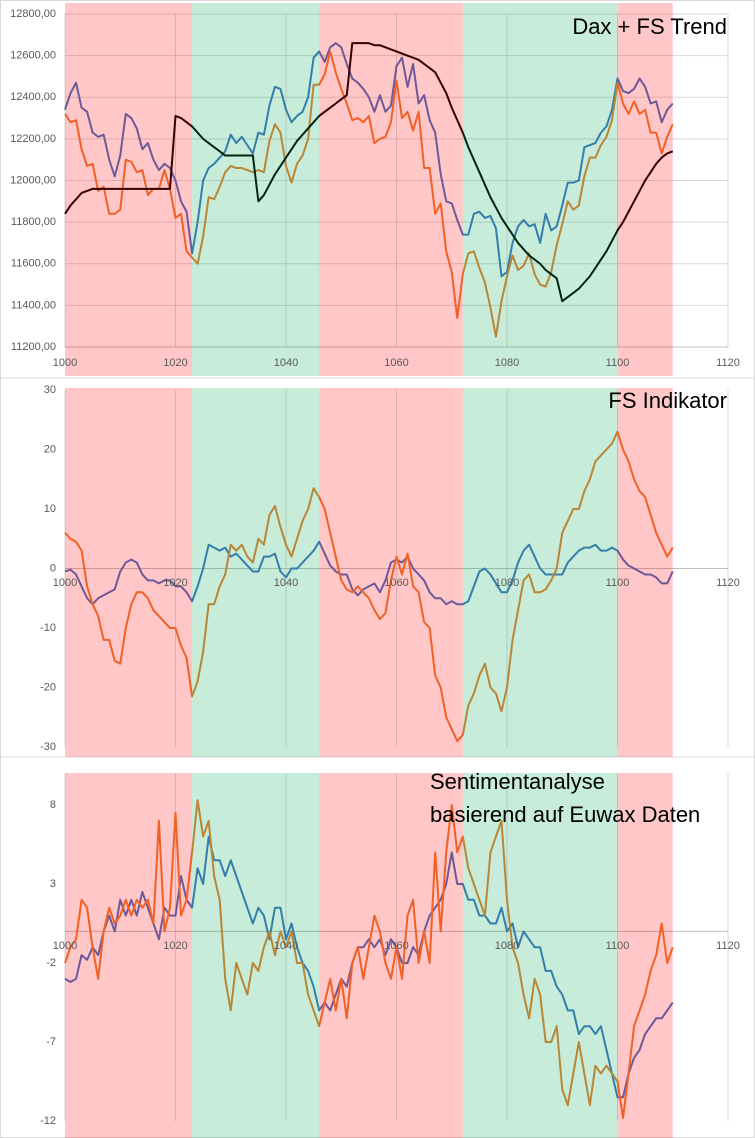  What do you see at coordinates (33, 56) in the screenshot?
I see `y-tick-label: 12600,00` at bounding box center [33, 56].